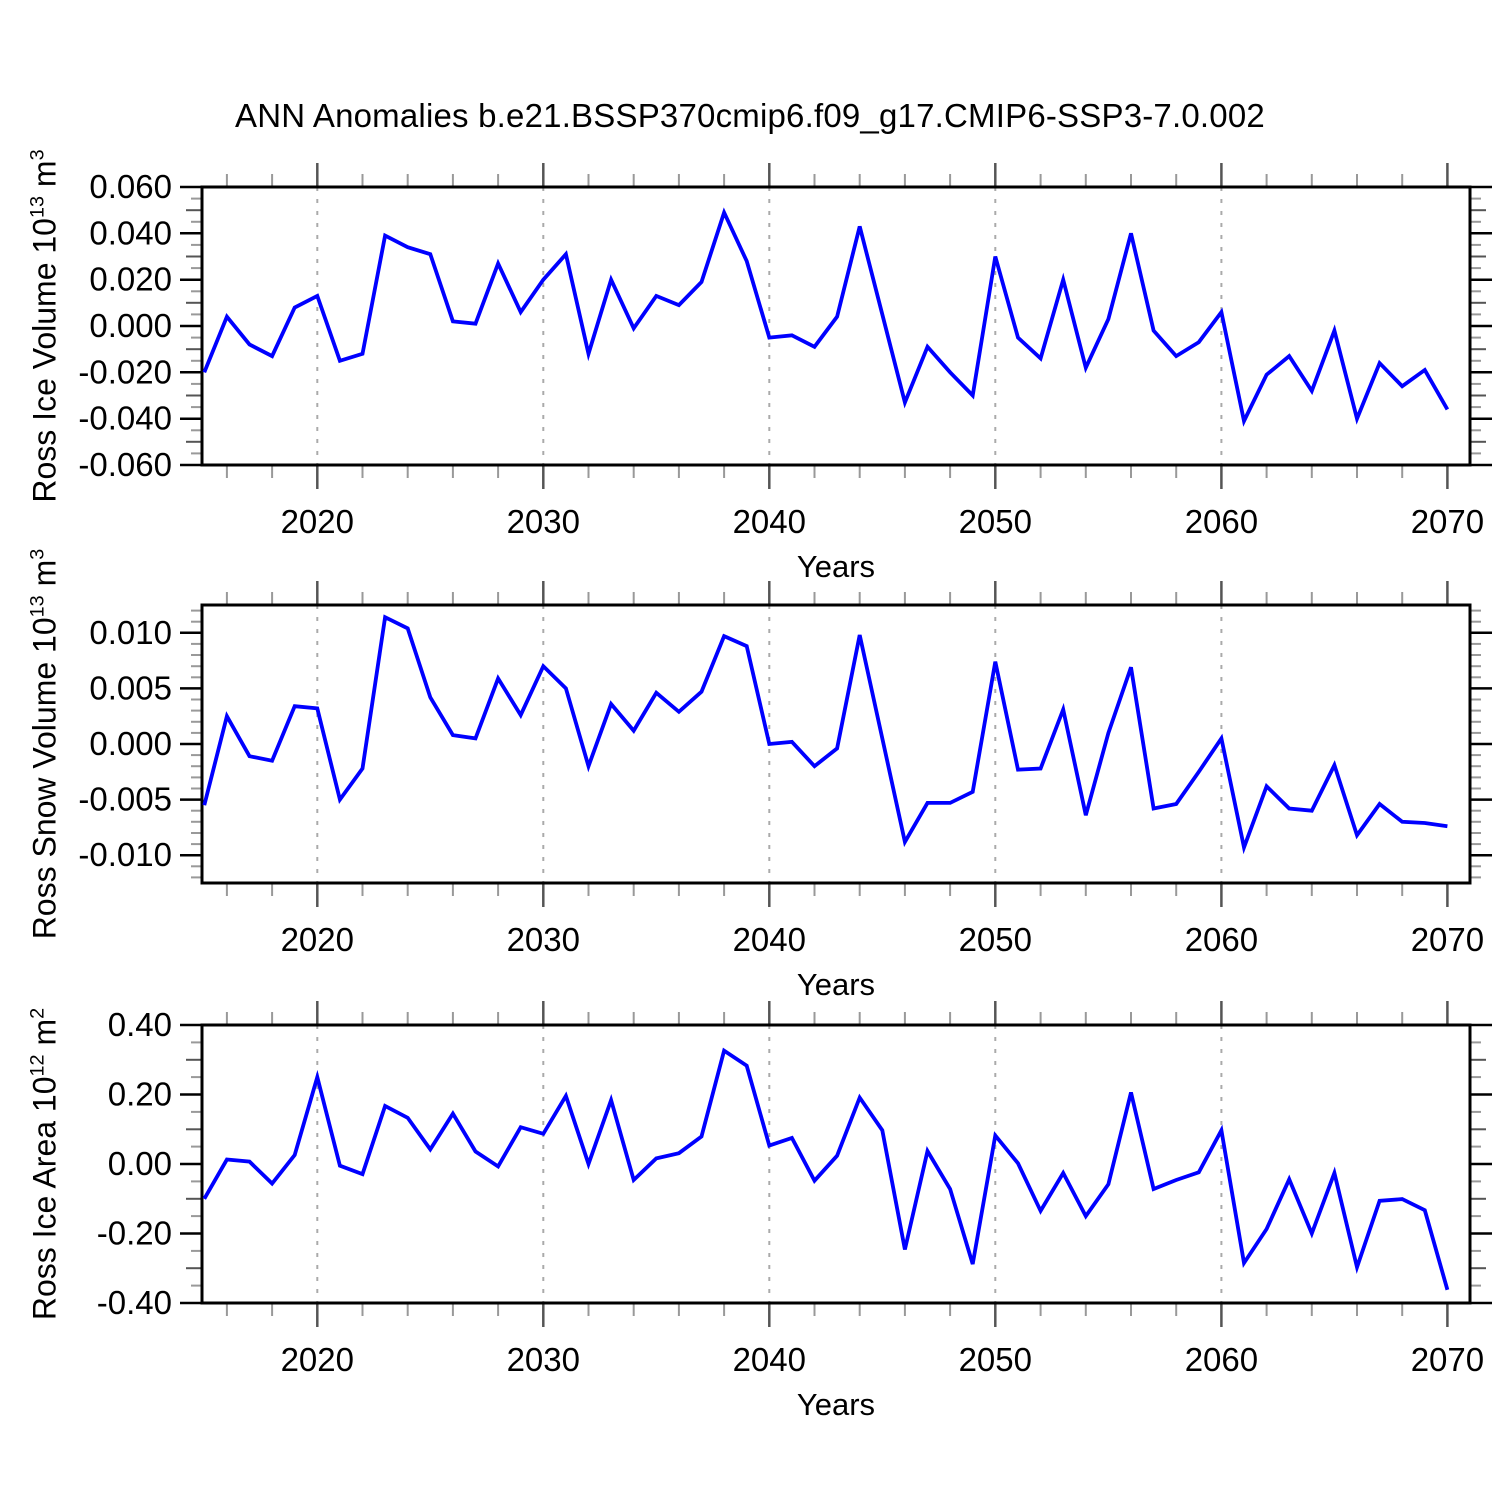 This screenshot has width=1500, height=1500. What do you see at coordinates (130, 279) in the screenshot?
I see `y-tick-label: 0.020` at bounding box center [130, 279].